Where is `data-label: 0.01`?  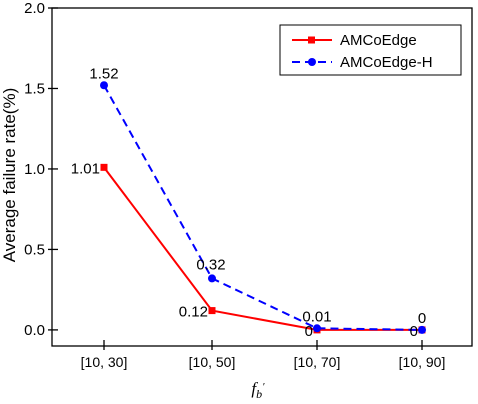 data-label: 0.01 is located at coordinates (316, 316).